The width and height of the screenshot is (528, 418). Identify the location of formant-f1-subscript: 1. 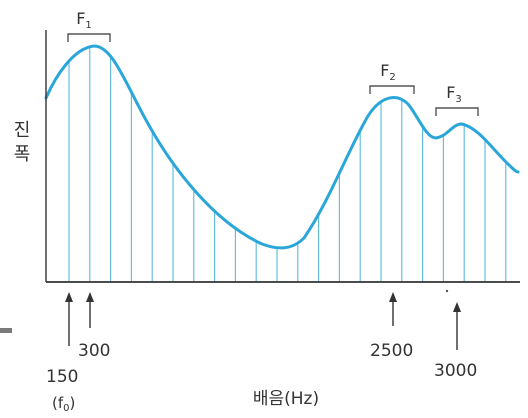
(88, 25).